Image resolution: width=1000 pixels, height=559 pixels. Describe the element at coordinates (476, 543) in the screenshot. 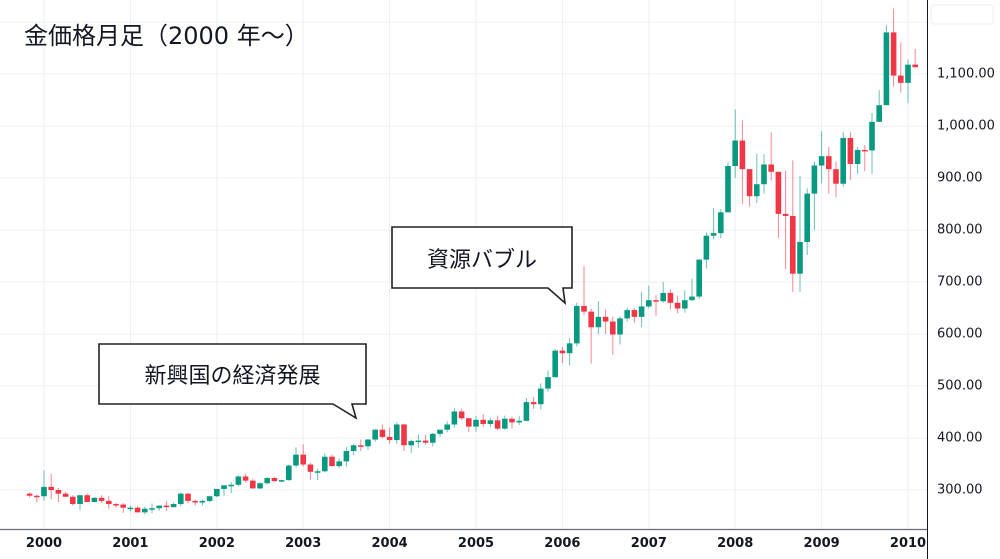

I see `x-tick-label: 2005` at that location.